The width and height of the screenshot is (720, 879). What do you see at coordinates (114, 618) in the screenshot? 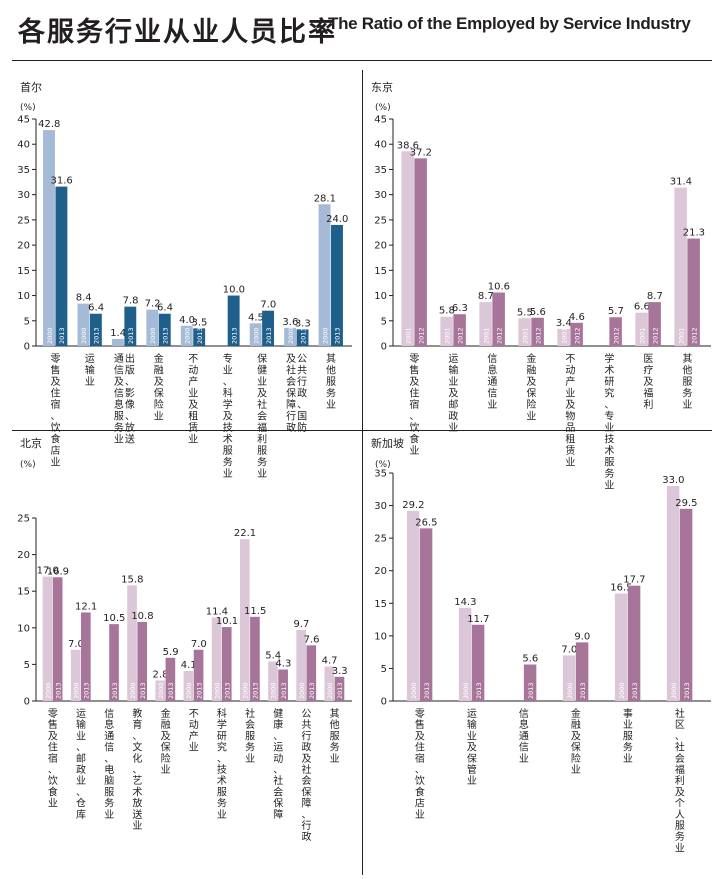
I see `bar-value-label: 10.5` at bounding box center [114, 618].